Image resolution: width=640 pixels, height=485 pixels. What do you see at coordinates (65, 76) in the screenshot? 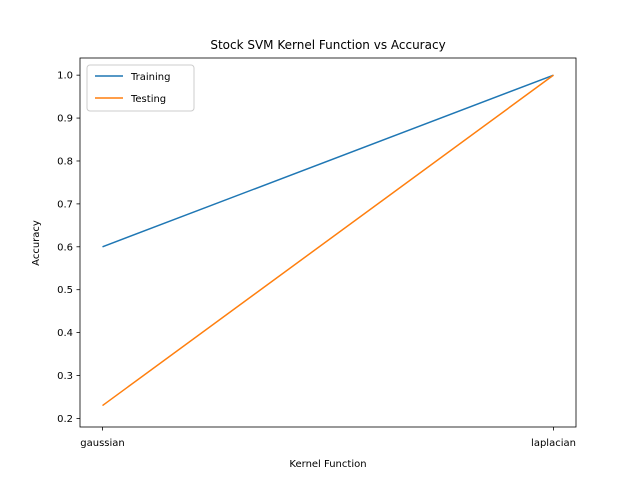
I see `y-tick-label: 1.0` at bounding box center [65, 76].